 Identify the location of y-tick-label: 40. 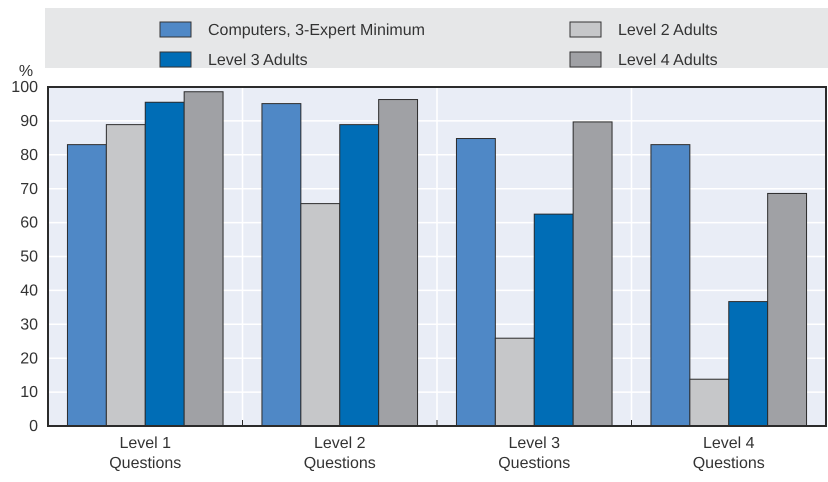
(29, 291).